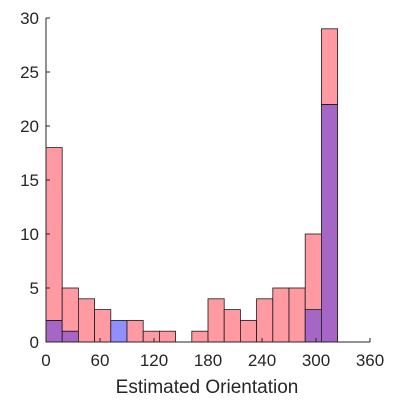 Image resolution: width=393 pixels, height=407 pixels. Describe the element at coordinates (207, 387) in the screenshot. I see `x-axis-title: Estimated Orientation` at that location.